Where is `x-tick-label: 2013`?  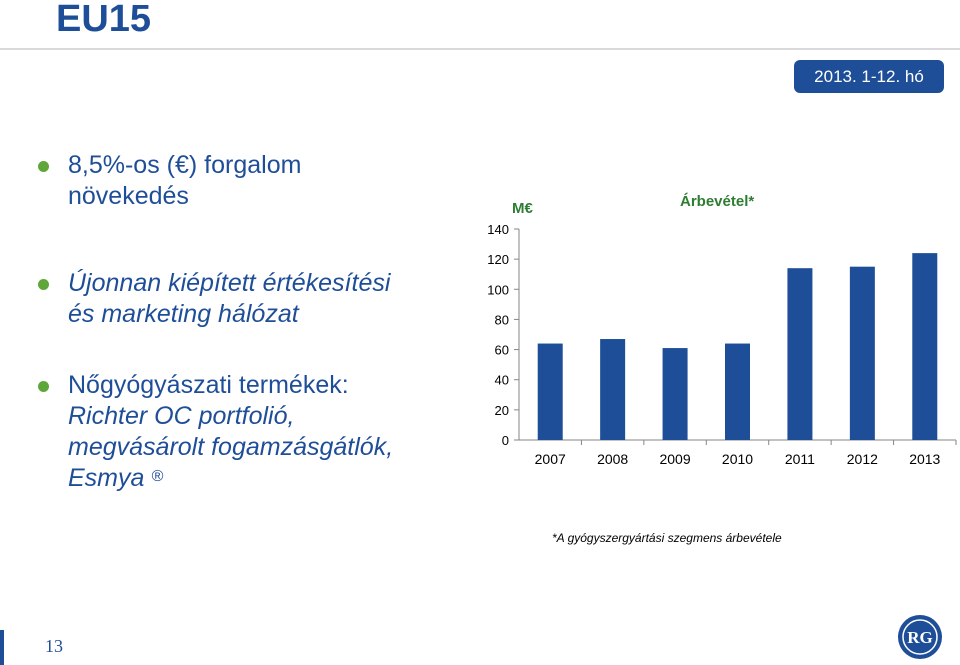 x-tick-label: 2013 is located at coordinates (924, 459).